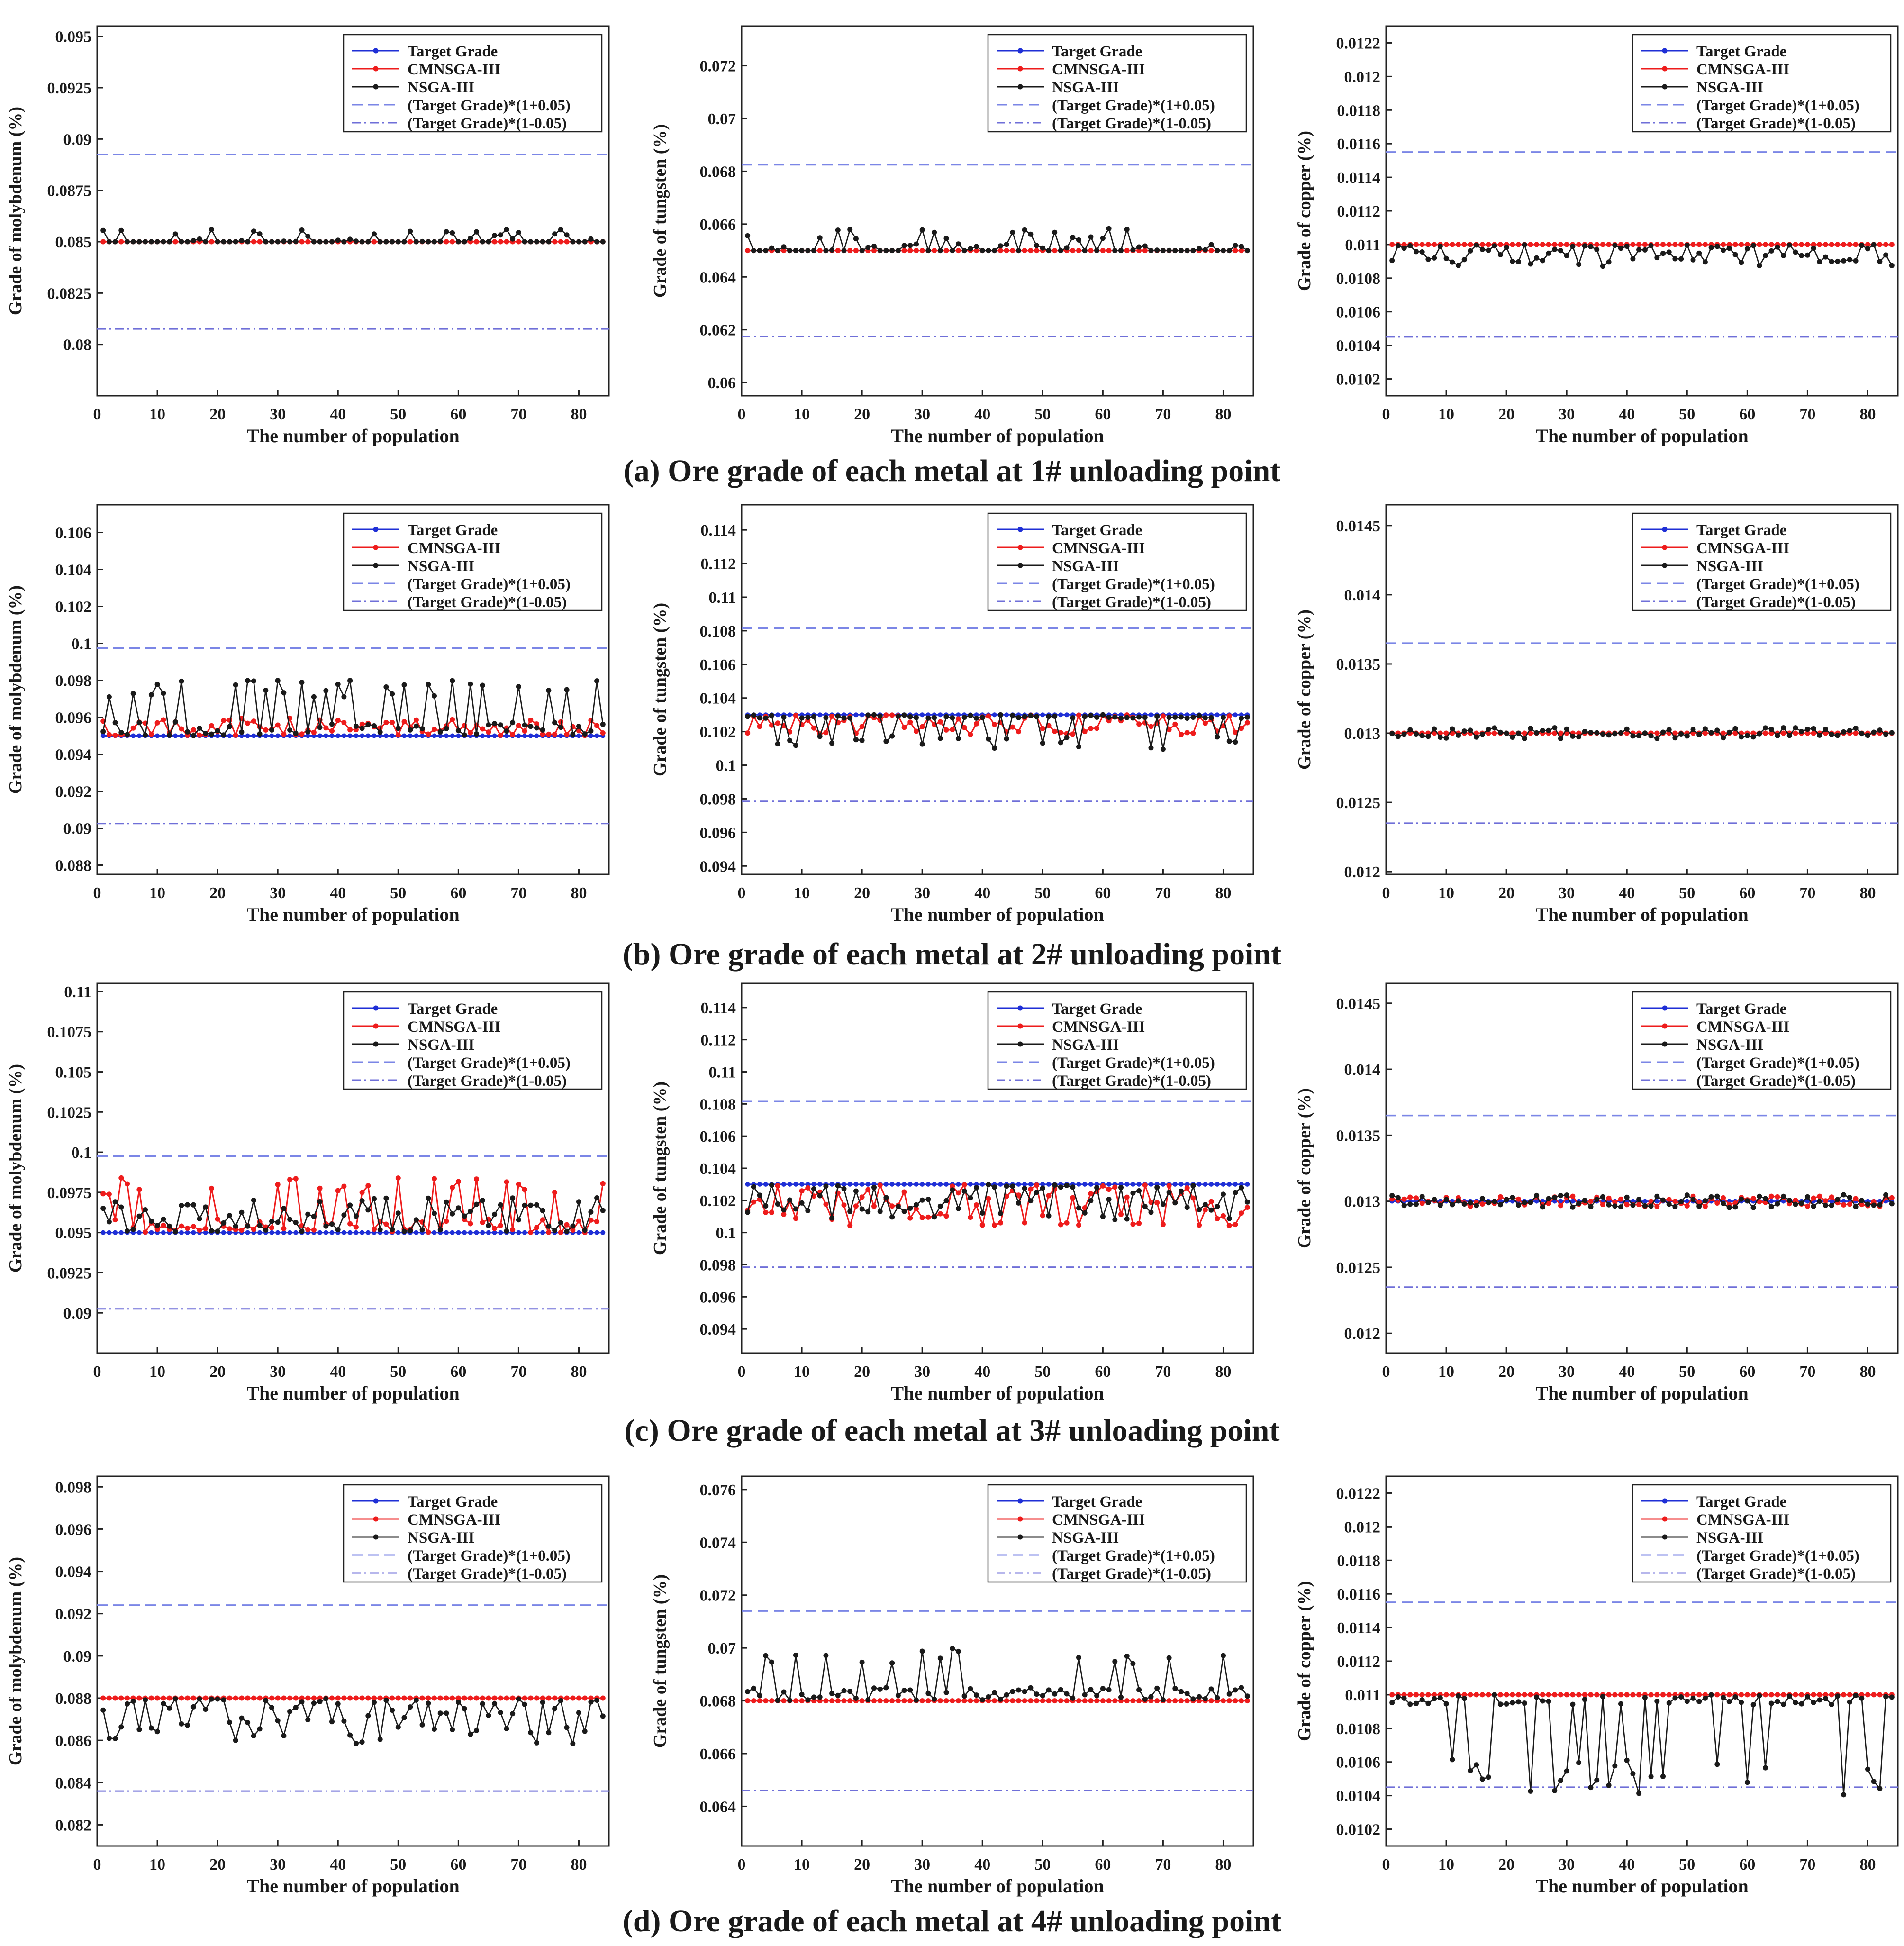 This screenshot has width=1904, height=1946. Describe the element at coordinates (1223, 414) in the screenshot. I see `x-tick-label: 80` at that location.